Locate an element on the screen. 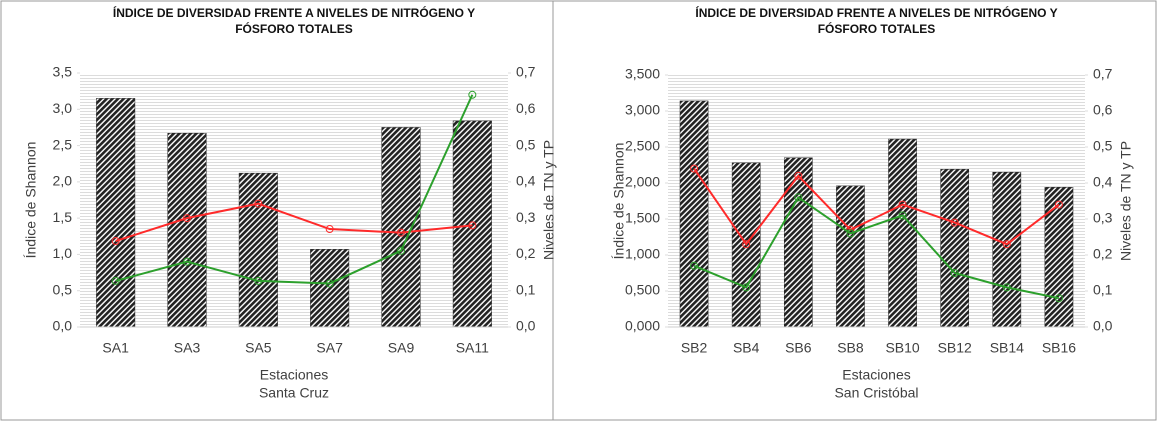 The height and width of the screenshot is (421, 1157). y-tick-label: 3,0 is located at coordinates (63, 108).